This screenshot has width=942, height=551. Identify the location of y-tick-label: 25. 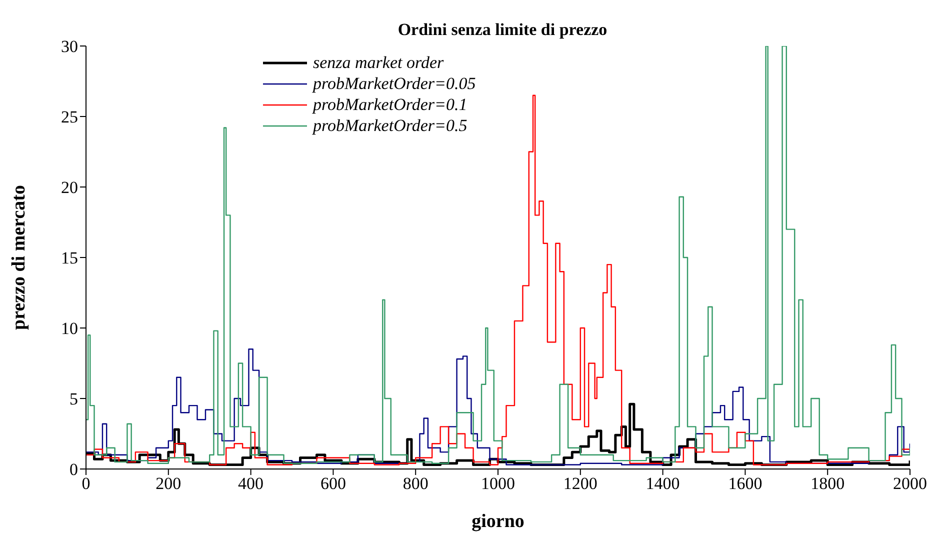
(69, 117).